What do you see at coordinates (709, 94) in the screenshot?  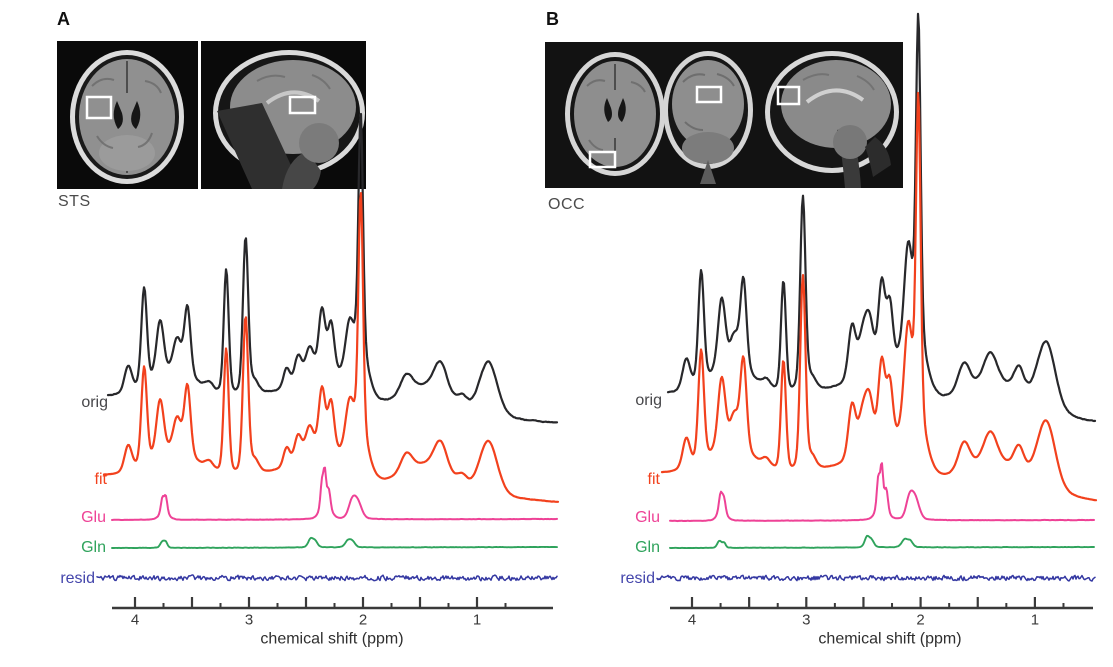 I see `voxel-box-occ-coronal` at bounding box center [709, 94].